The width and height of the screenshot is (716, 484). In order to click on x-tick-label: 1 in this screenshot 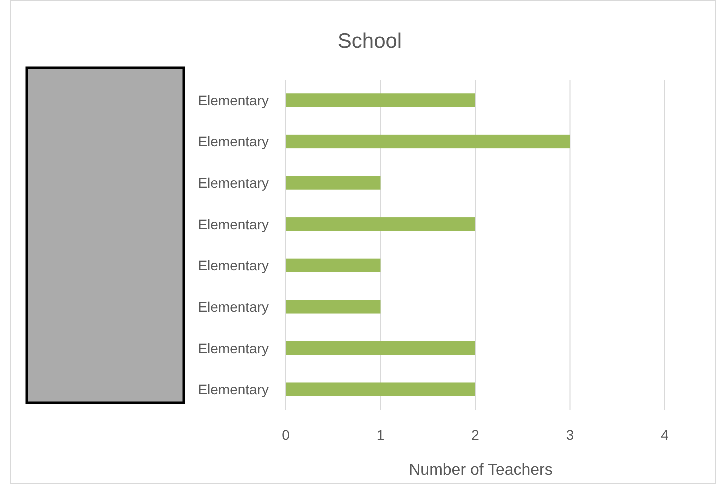, I will do `click(380, 435)`.